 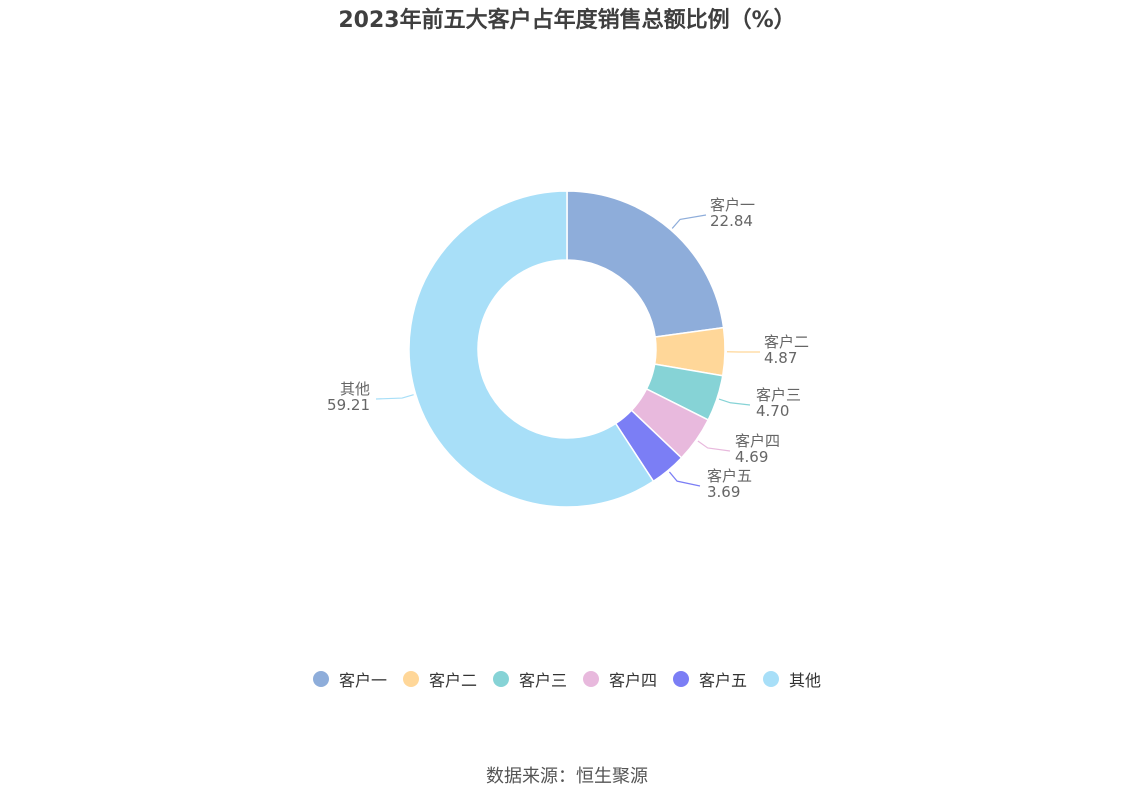 I want to click on leader-line-客户四, so click(x=714, y=446).